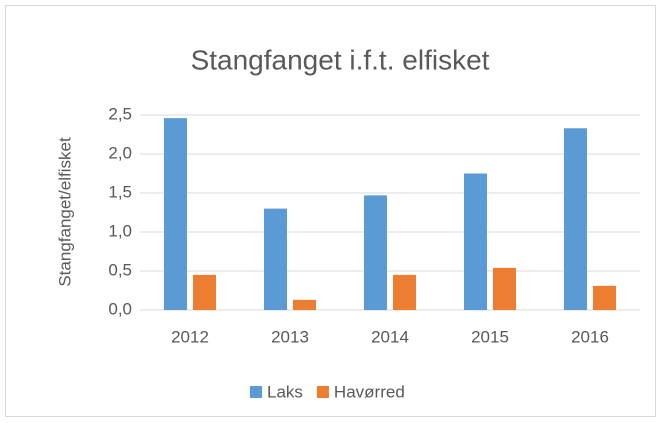  Describe the element at coordinates (369, 391) in the screenshot. I see `legend-label: Havørred` at that location.